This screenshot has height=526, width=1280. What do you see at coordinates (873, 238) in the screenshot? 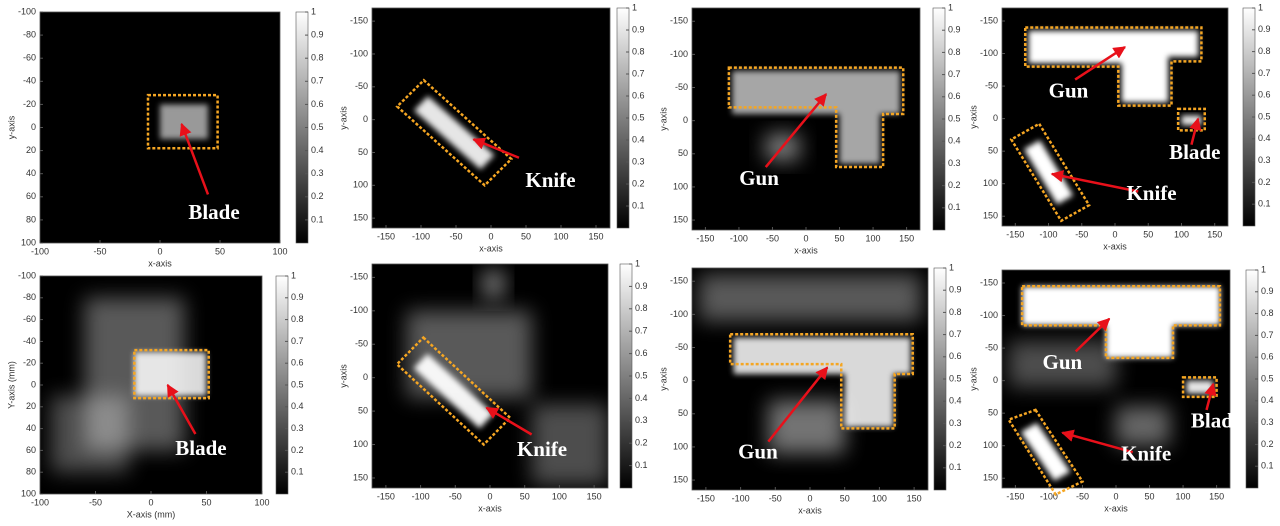
I see `x-tick-label: 100` at bounding box center [873, 238].